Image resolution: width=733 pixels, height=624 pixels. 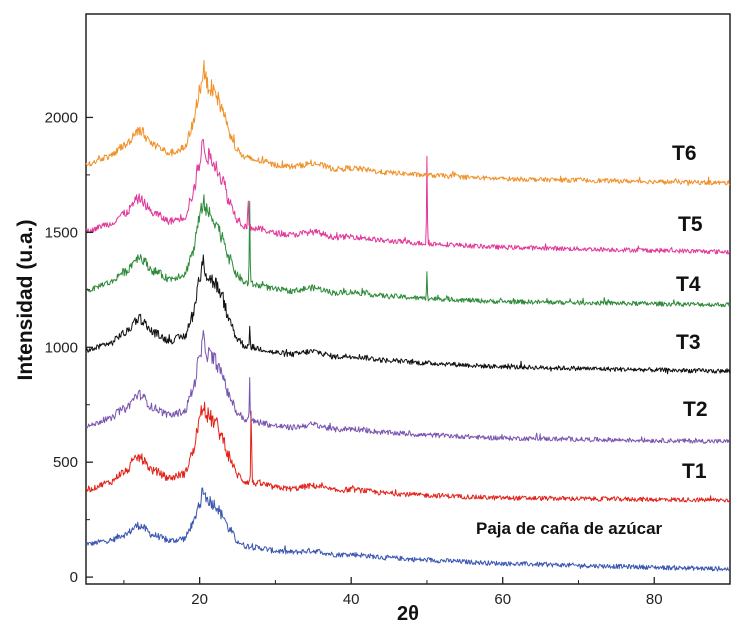 What do you see at coordinates (407, 529) in the screenshot?
I see `series-line-paja-de-ca-a-de-az-car` at bounding box center [407, 529].